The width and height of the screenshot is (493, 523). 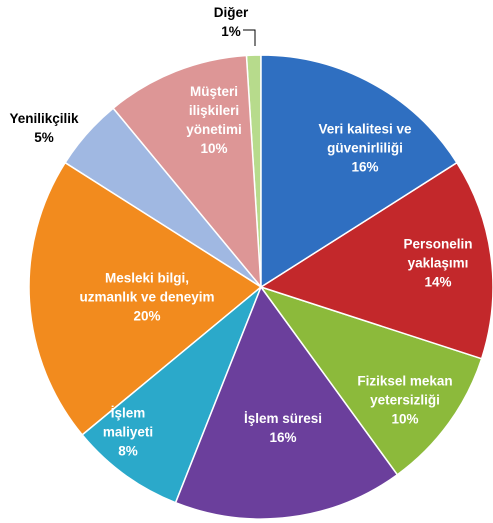 What do you see at coordinates (128, 422) in the screenshot?
I see `category-label: İşlem maliyeti` at bounding box center [128, 422].